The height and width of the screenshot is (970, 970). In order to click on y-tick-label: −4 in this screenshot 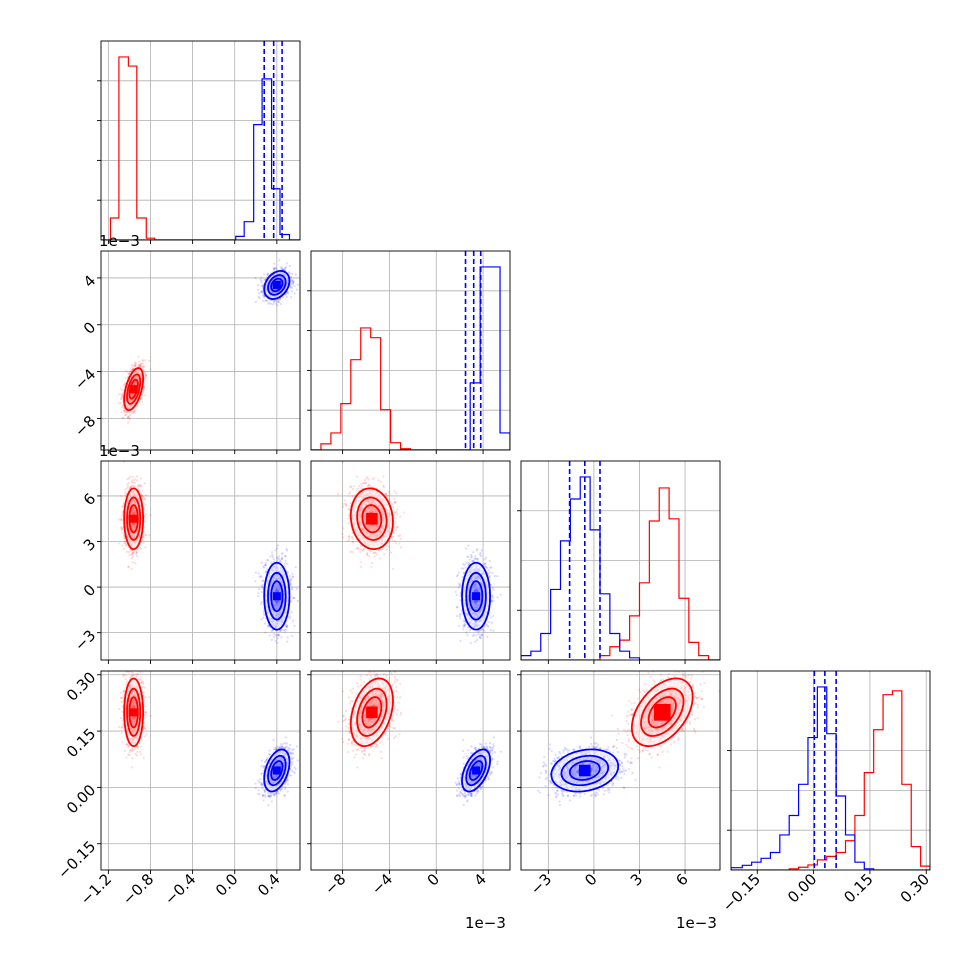, I will do `click(85, 379)`.